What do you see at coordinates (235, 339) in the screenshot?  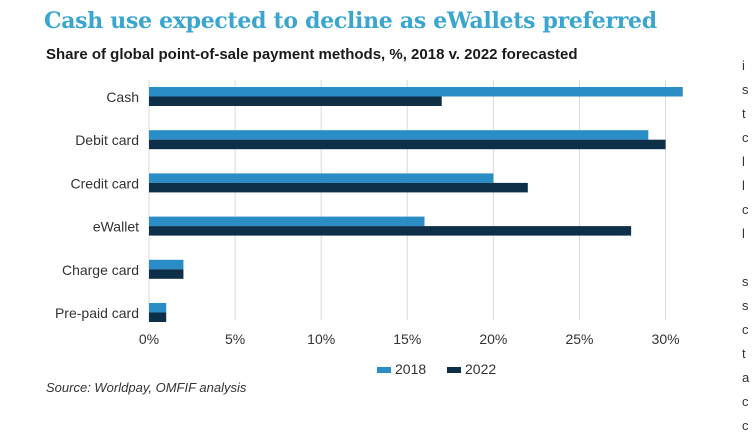 I see `x-tick-label: 5%` at bounding box center [235, 339].